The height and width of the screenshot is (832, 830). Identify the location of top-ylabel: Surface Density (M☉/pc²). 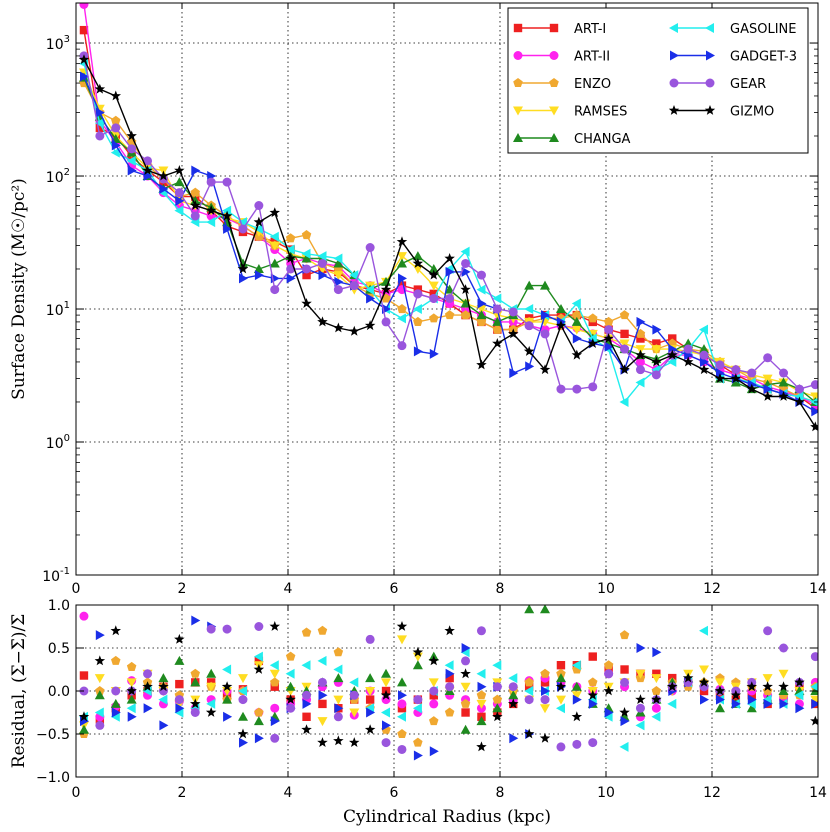
(19, 289).